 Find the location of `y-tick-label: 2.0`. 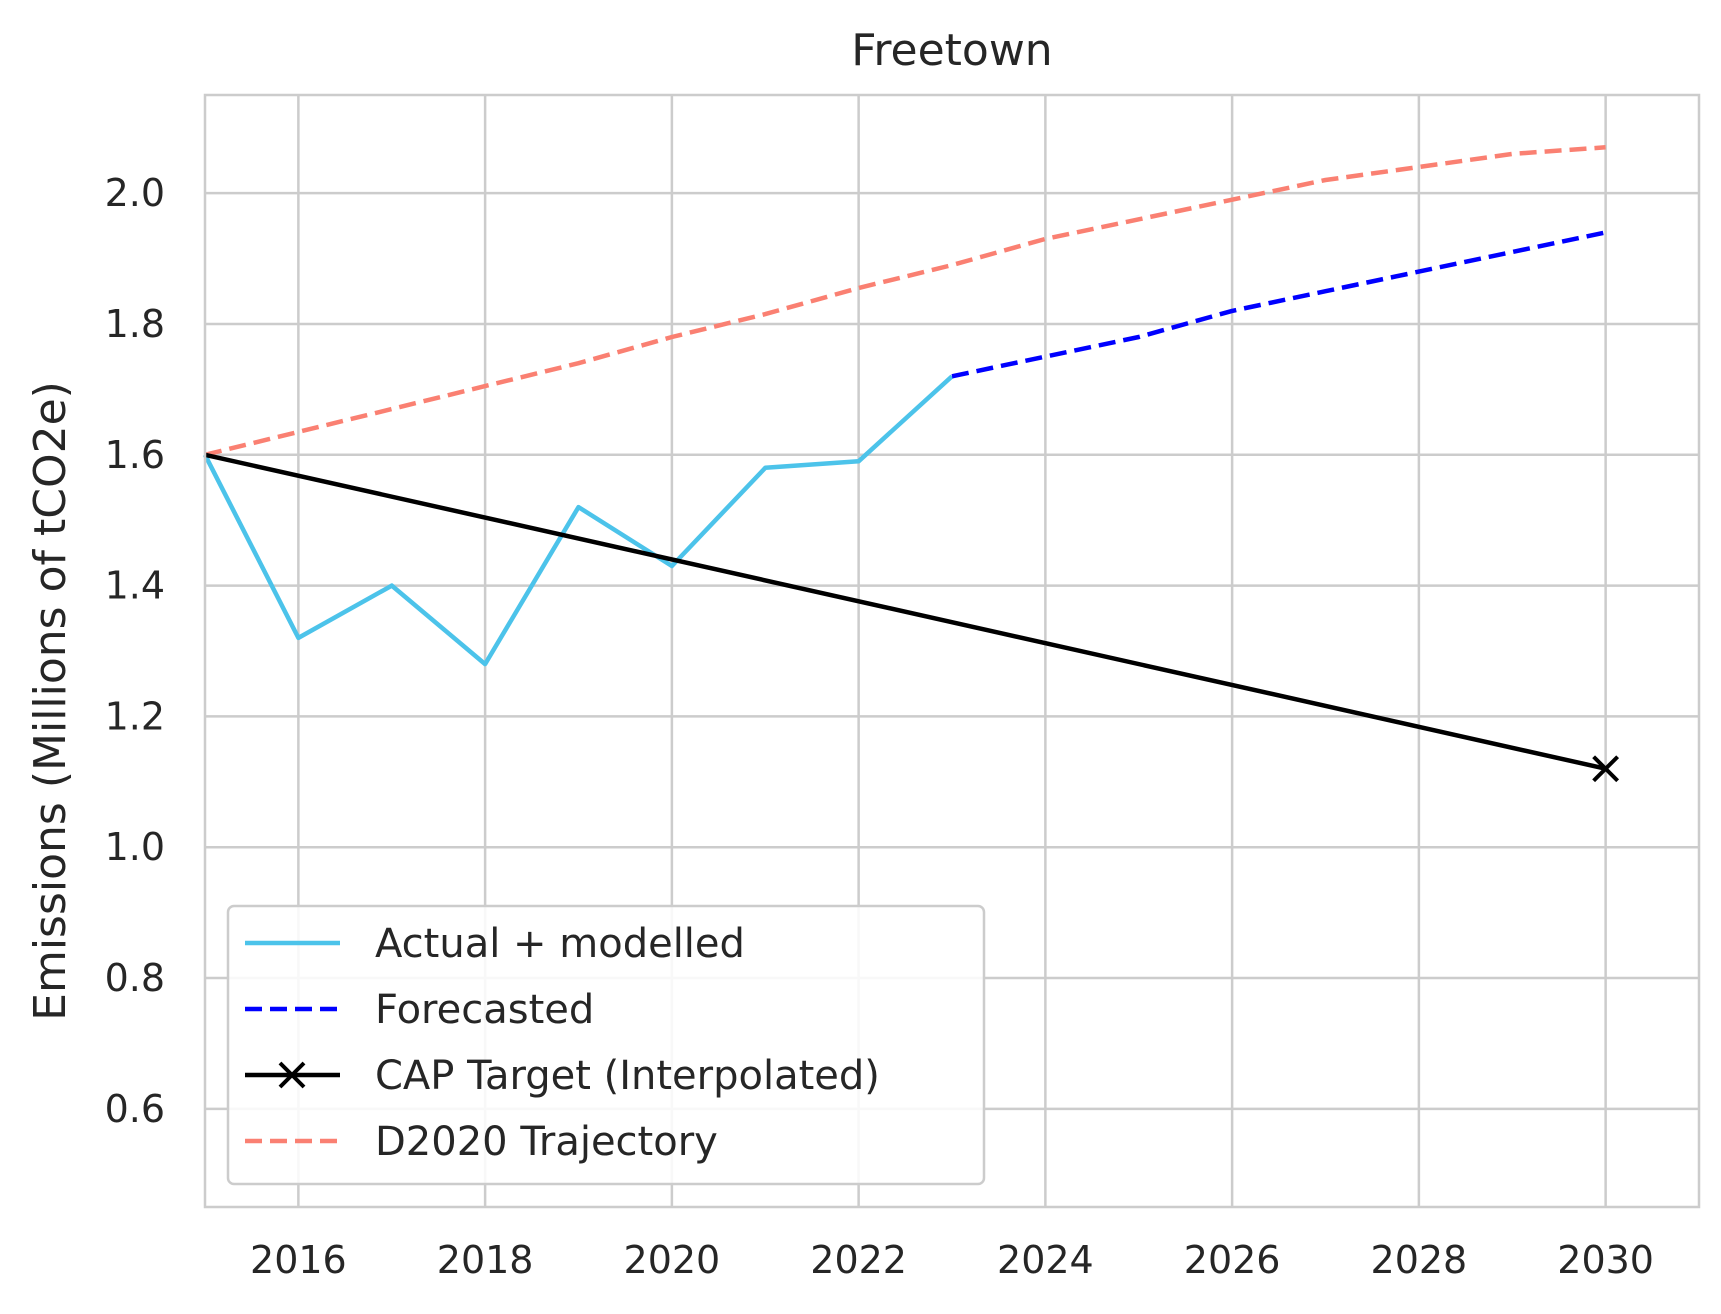

y-tick-label: 2.0 is located at coordinates (135, 193).